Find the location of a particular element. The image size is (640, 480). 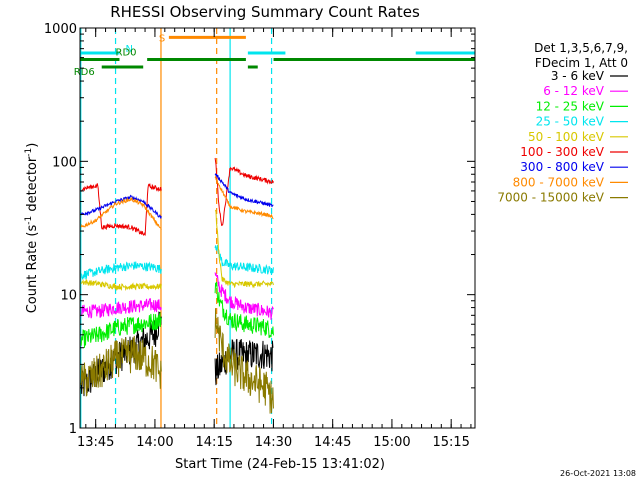

x-tick-label: 15:00 is located at coordinates (391, 442).